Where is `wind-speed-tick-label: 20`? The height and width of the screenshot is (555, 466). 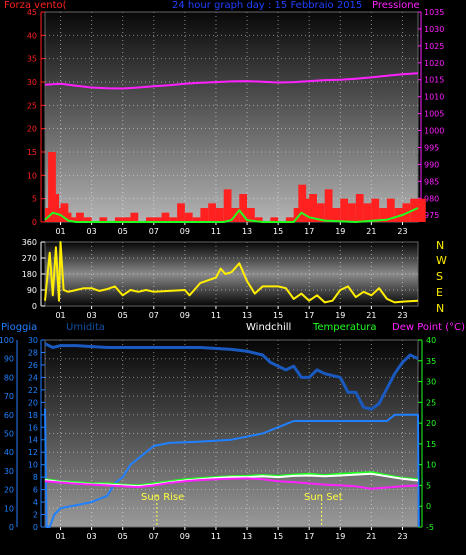 wind-speed-tick-label: 20 is located at coordinates (32, 129).